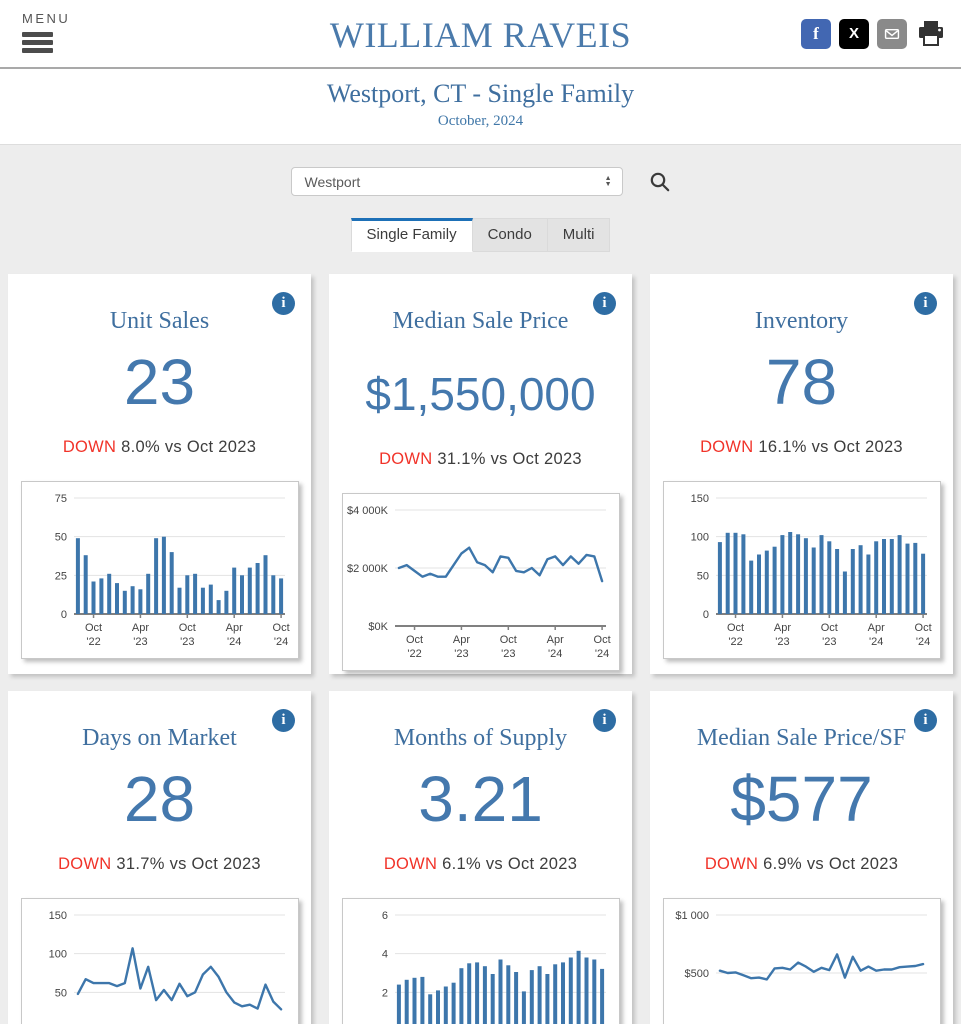 The image size is (961, 1024). What do you see at coordinates (507, 458) in the screenshot?
I see `change-detail: 31.1% vs Oct 2023` at bounding box center [507, 458].